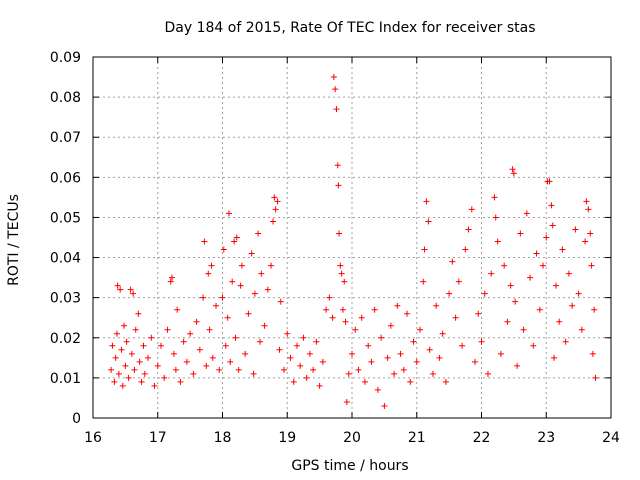 This screenshot has width=640, height=480. I want to click on y-tick-labels: 0 0.01 0.02 0.03 0.04 0.05 0.06 0.07 0.08 0.09, so click(65, 238).